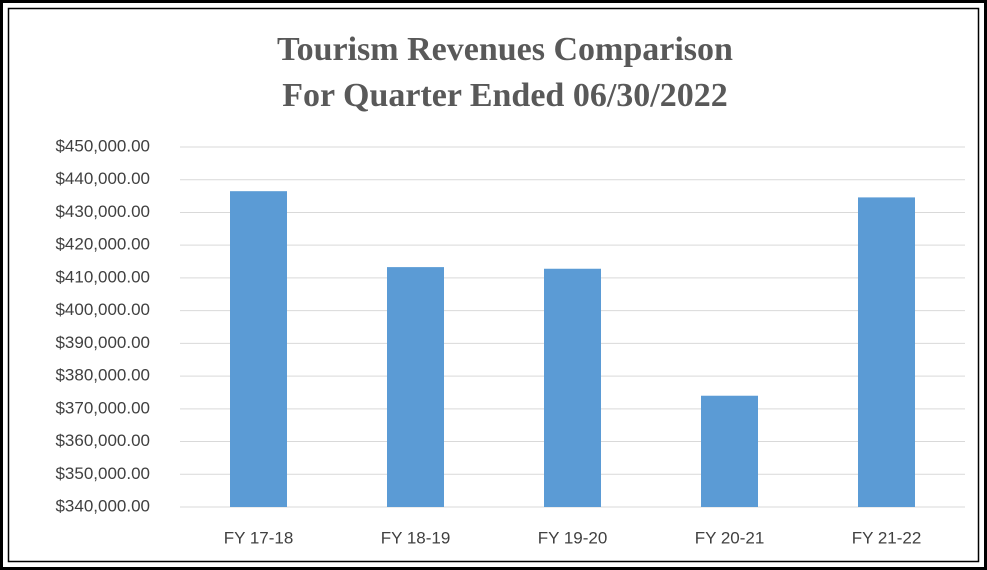 This screenshot has width=987, height=570. I want to click on y-tick-label: $390,000.00, so click(102, 342).